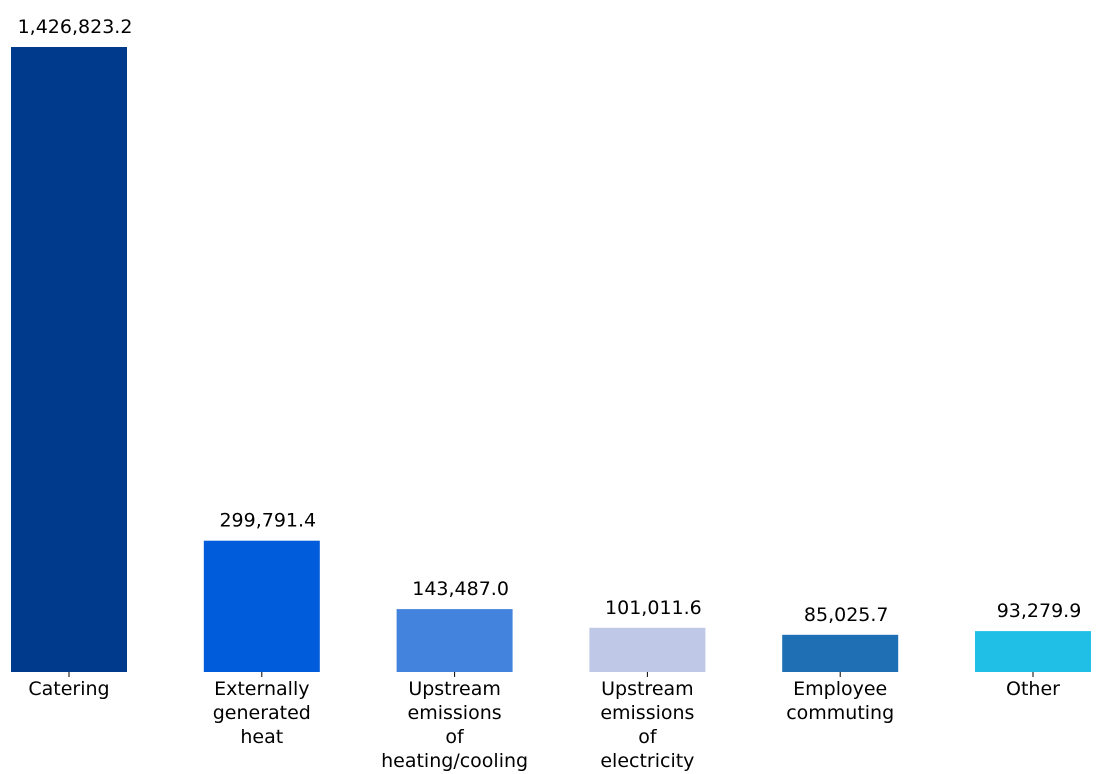 The image size is (1096, 774). Describe the element at coordinates (454, 725) in the screenshot. I see `x-tick-label-upstream-emissions-of-heating-cooling: Upstream emissions of heating/cooling` at that location.